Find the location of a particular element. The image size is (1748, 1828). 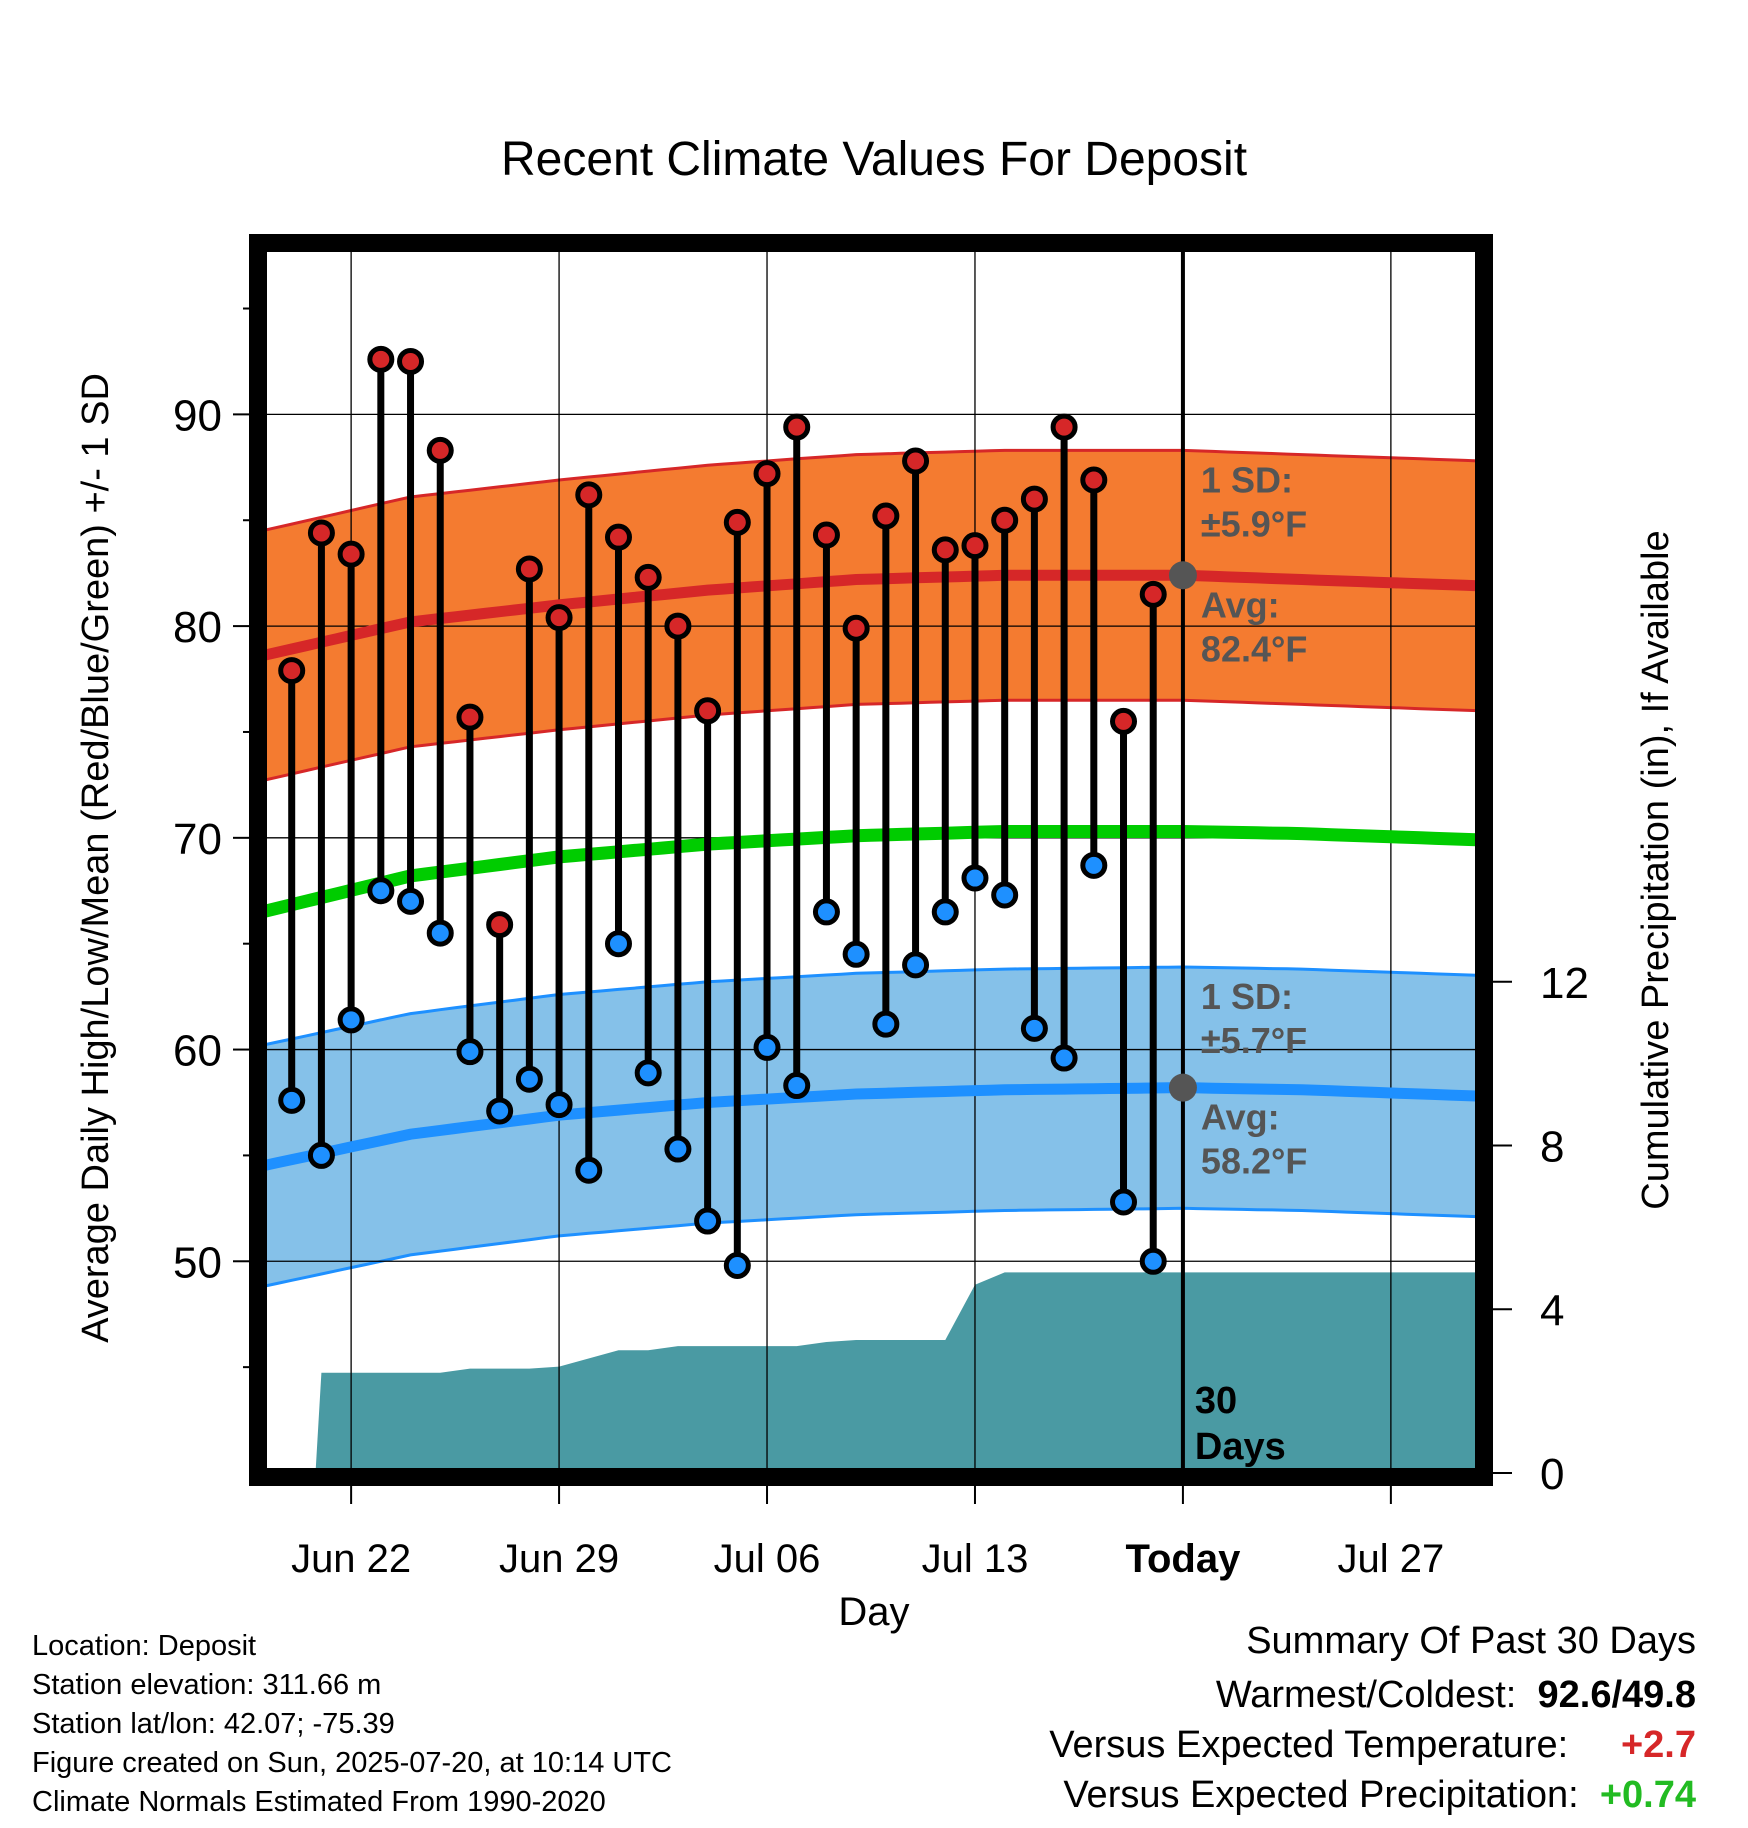

summary-temp: Versus Expected Temperature: +2.7 is located at coordinates (1372, 1745).